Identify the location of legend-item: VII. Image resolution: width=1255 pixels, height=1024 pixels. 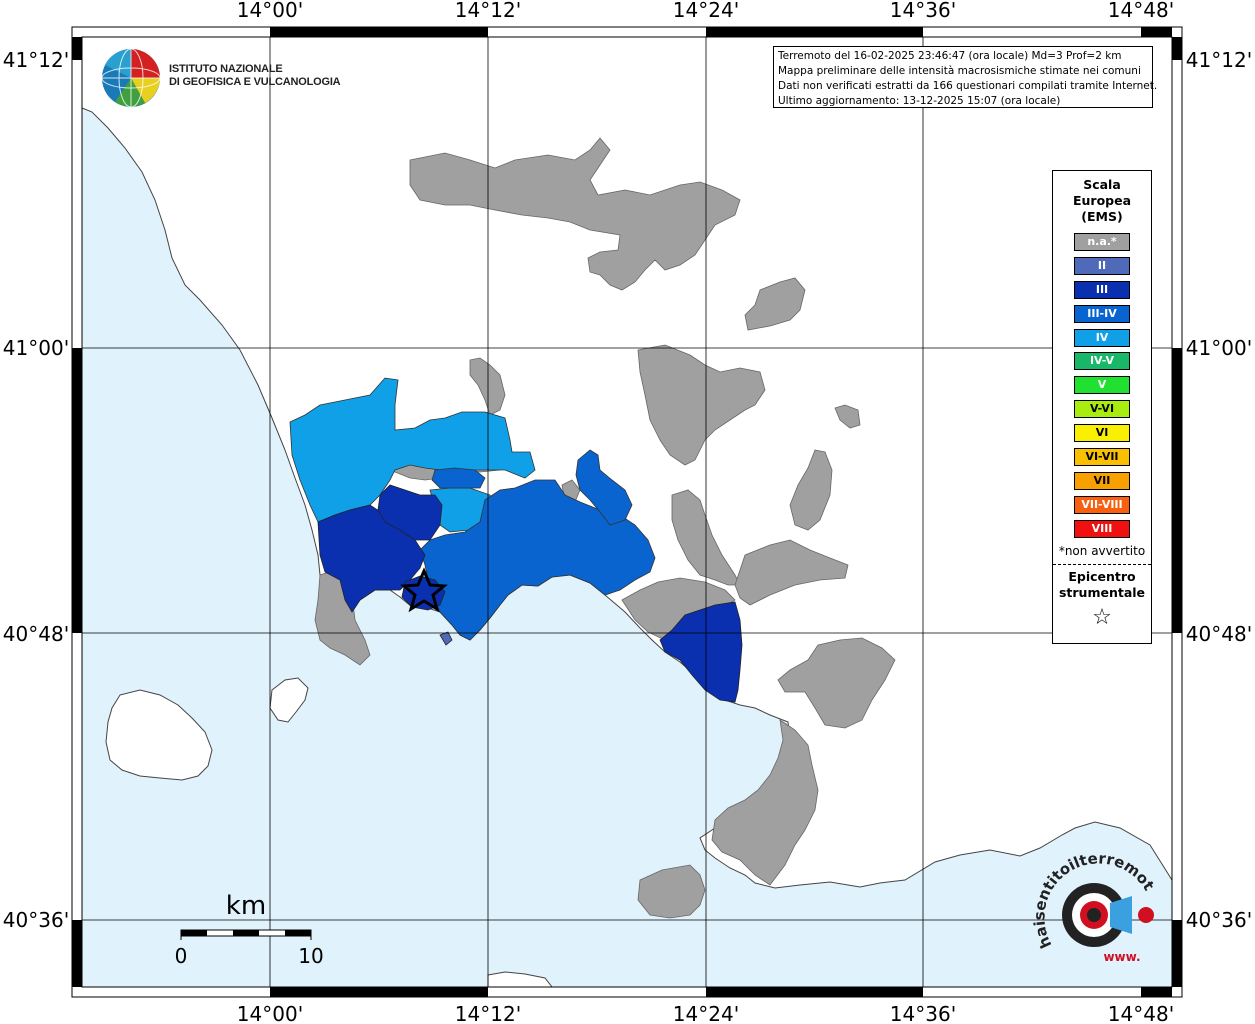
(1102, 480).